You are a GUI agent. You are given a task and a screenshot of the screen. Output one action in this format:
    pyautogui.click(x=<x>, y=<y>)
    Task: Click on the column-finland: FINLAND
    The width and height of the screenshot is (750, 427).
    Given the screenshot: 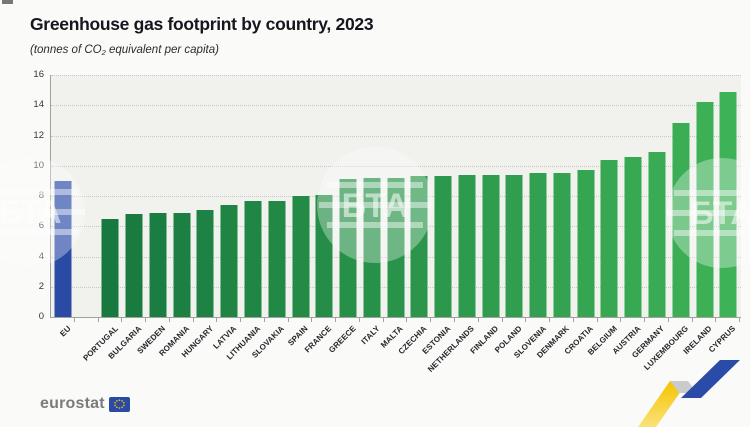 What is the action you would take?
    pyautogui.click(x=485, y=215)
    